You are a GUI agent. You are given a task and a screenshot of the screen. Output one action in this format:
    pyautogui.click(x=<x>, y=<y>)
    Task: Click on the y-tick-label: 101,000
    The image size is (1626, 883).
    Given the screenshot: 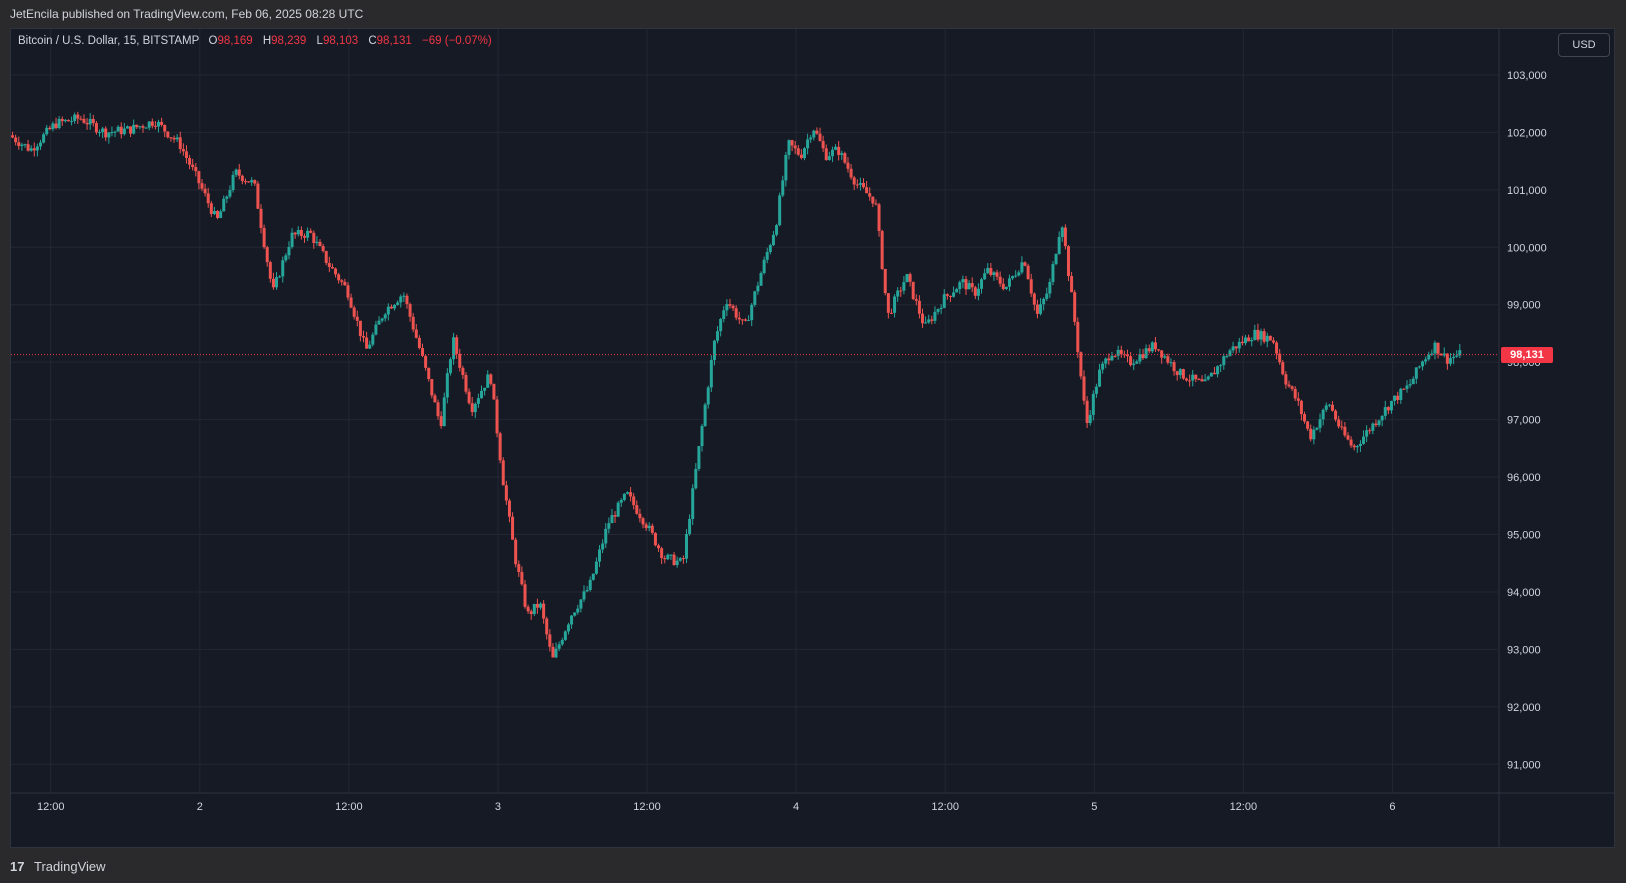 What is the action you would take?
    pyautogui.click(x=1527, y=191)
    